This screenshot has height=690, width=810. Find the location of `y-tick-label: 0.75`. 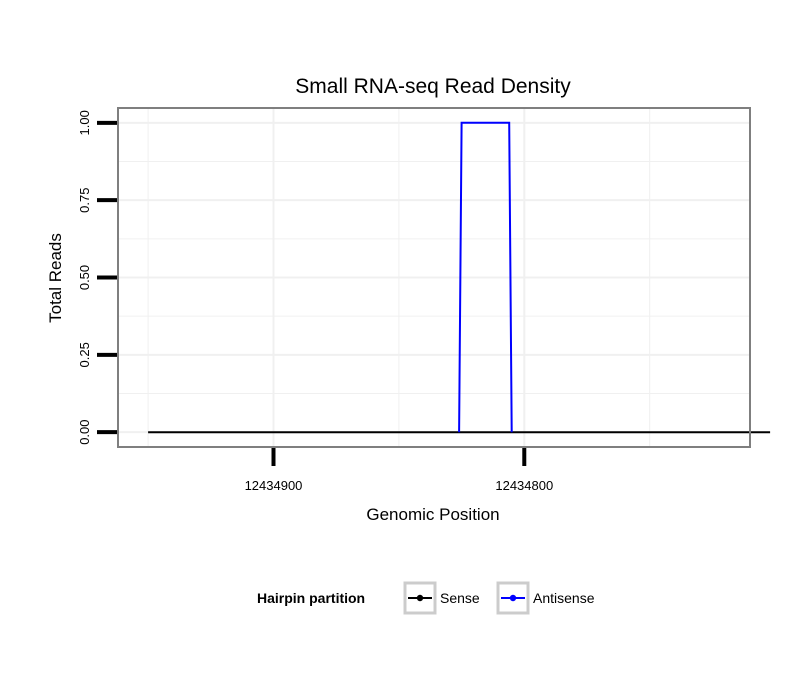

y-tick-label: 0.75 is located at coordinates (84, 200).